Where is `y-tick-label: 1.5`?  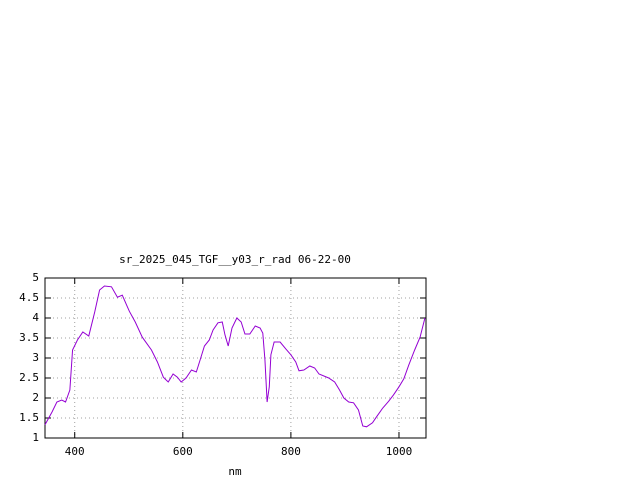
y-tick-label: 1.5 is located at coordinates (29, 417).